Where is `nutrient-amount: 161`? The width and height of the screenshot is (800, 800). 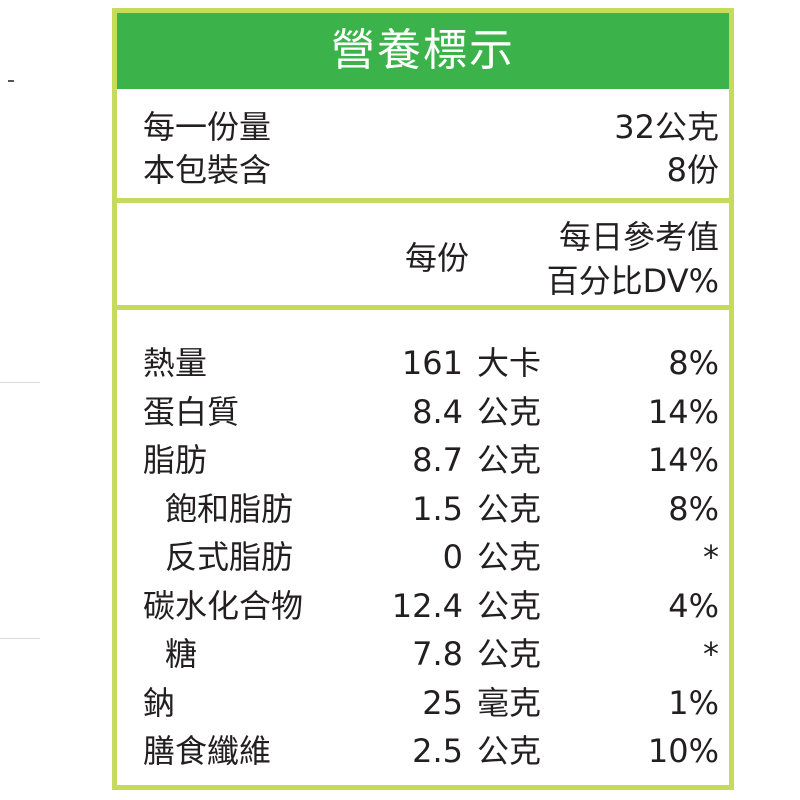 nutrient-amount: 161 is located at coordinates (432, 363).